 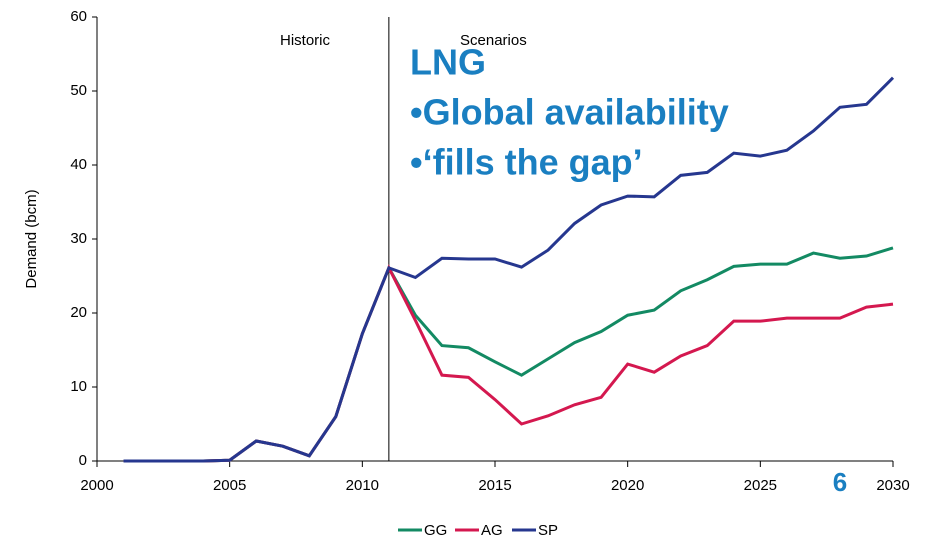 I want to click on y-axis-label: Demand (bcm), so click(x=31, y=238).